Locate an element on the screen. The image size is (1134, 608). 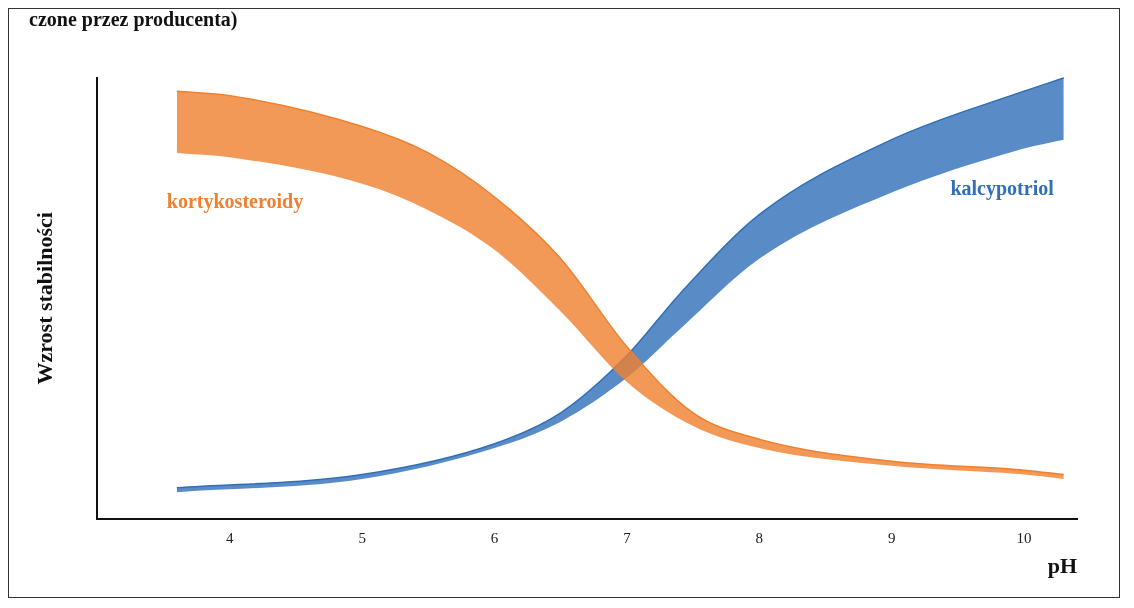
x-tick-label: 4 is located at coordinates (230, 537).